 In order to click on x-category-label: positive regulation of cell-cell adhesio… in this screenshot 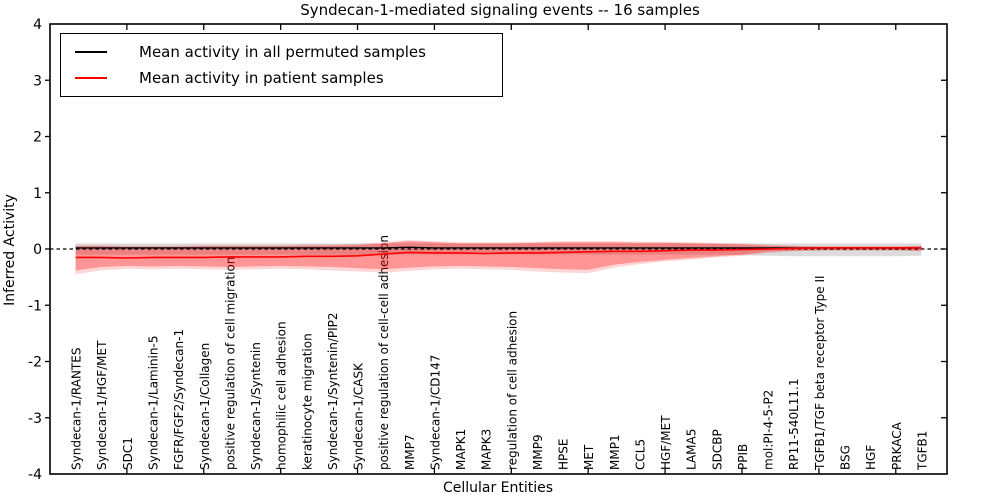, I will do `click(384, 352)`.